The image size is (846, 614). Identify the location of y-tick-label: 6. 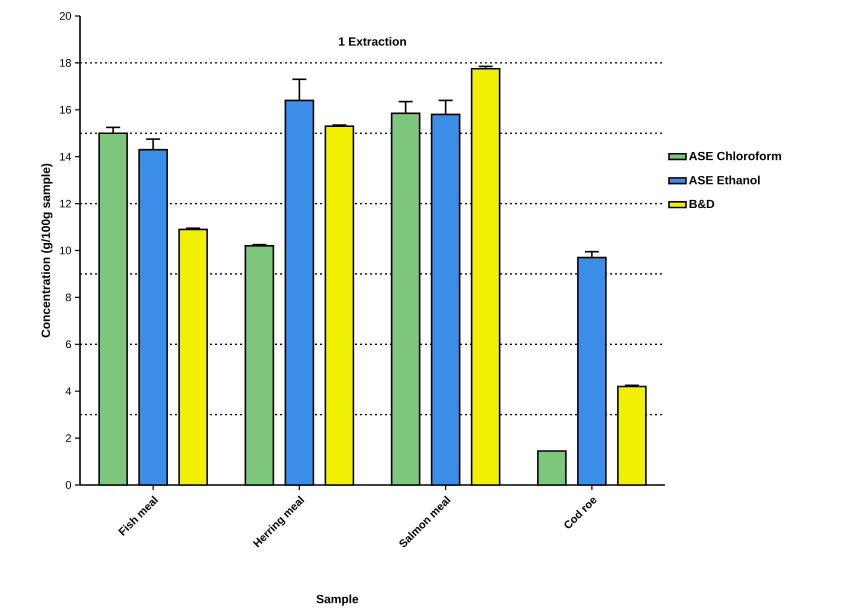
(68, 344).